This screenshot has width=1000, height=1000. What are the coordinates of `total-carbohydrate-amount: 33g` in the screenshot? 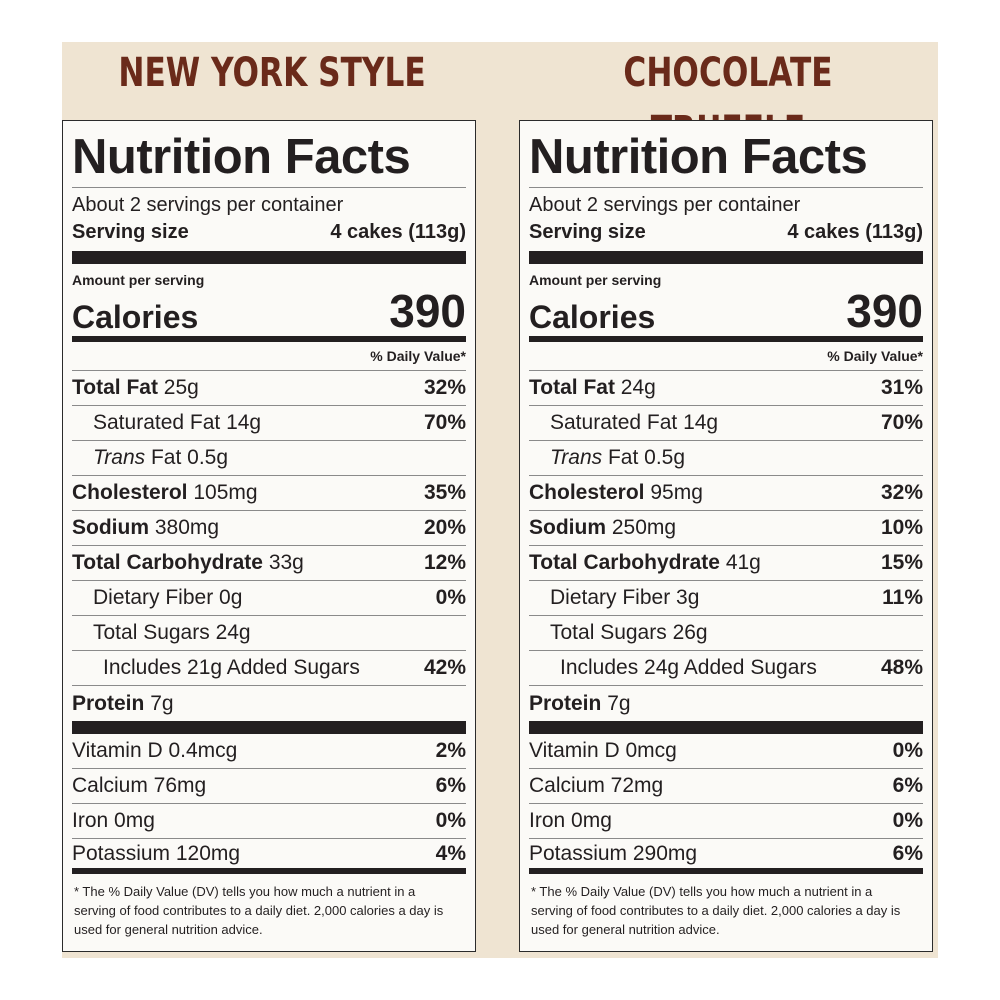 It's located at (286, 562).